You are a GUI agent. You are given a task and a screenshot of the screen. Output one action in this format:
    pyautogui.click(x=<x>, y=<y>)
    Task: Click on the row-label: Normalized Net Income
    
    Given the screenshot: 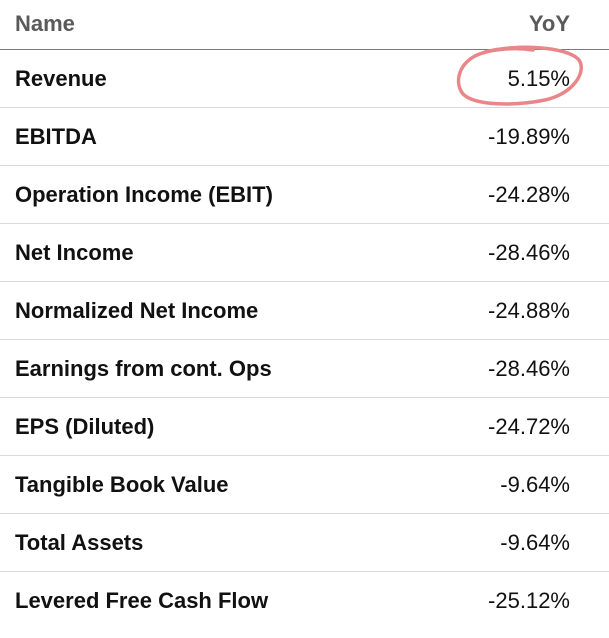 What is the action you would take?
    pyautogui.click(x=137, y=310)
    